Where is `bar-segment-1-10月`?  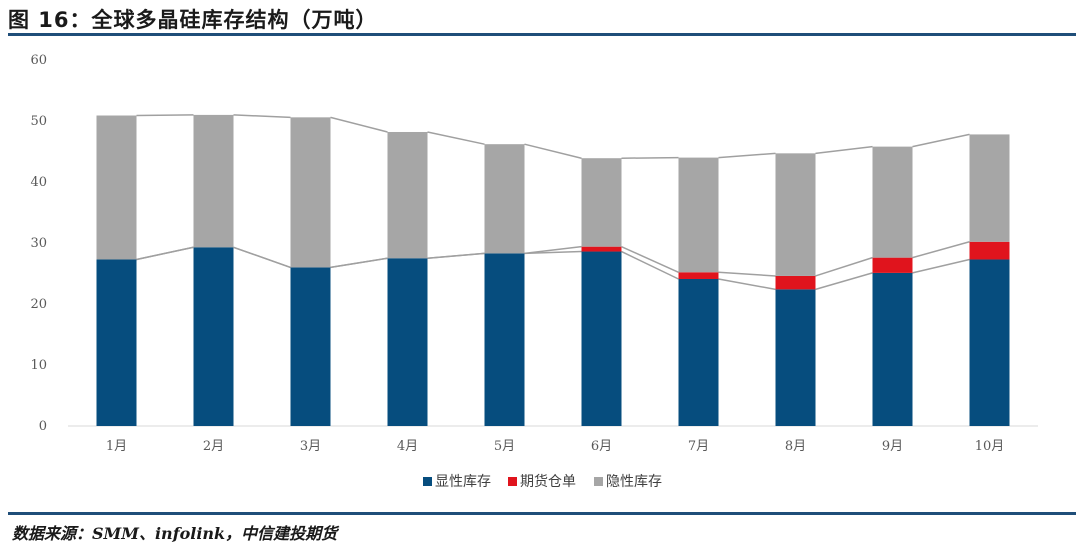
bar-segment-1-10月 is located at coordinates (989, 342).